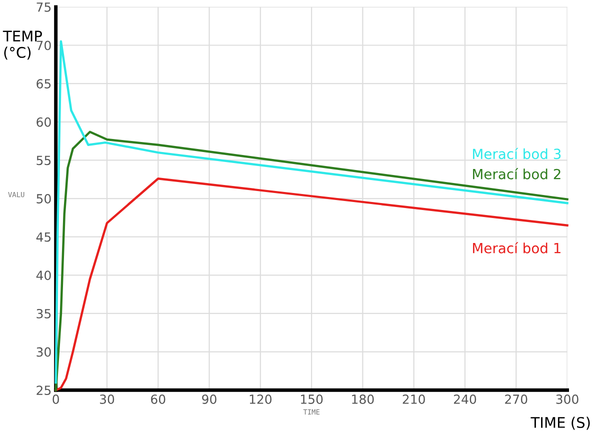 The height and width of the screenshot is (433, 594). What do you see at coordinates (516, 174) in the screenshot?
I see `series-label: Merací bod 2` at bounding box center [516, 174].